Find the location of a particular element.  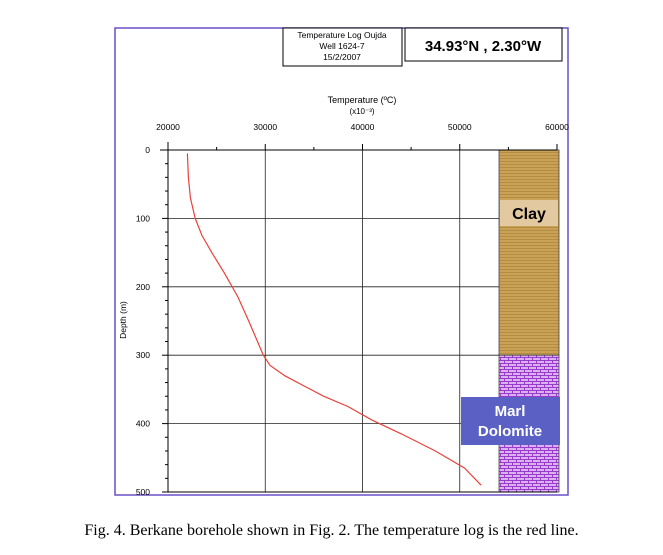

y-axis-label: Depth (m) is located at coordinates (123, 320).